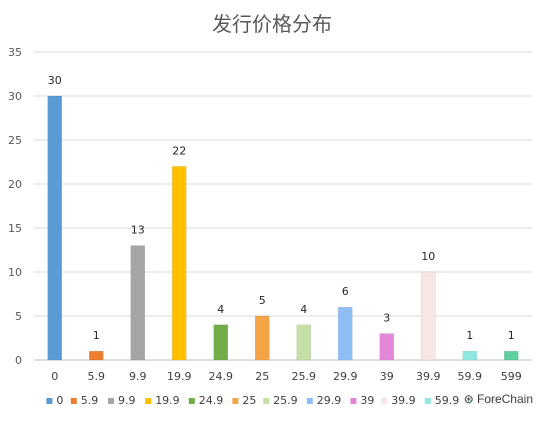 This screenshot has width=544, height=428. What do you see at coordinates (15, 140) in the screenshot?
I see `y-tick-label: 25` at bounding box center [15, 140].